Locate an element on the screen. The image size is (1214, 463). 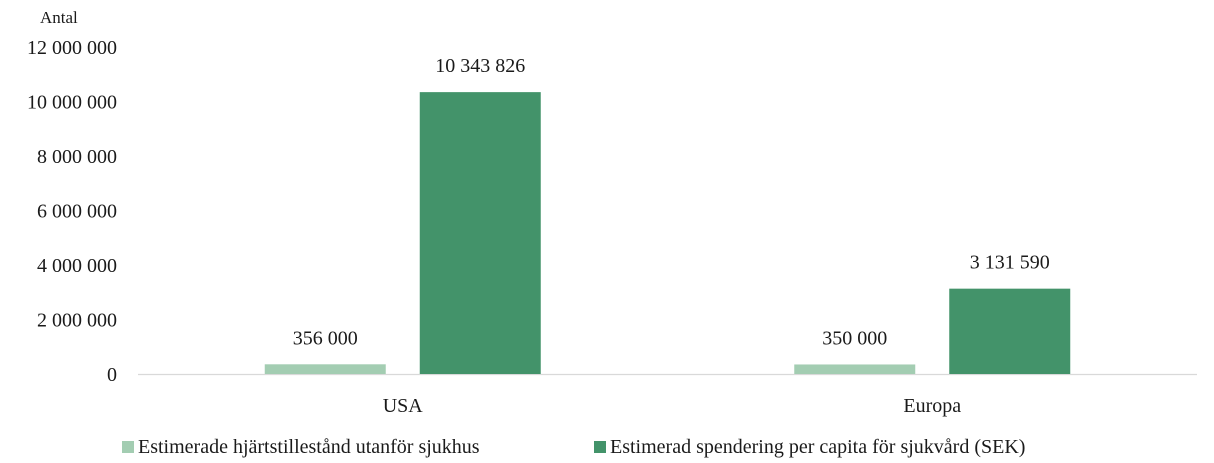
x-category-label: Europa is located at coordinates (932, 406).